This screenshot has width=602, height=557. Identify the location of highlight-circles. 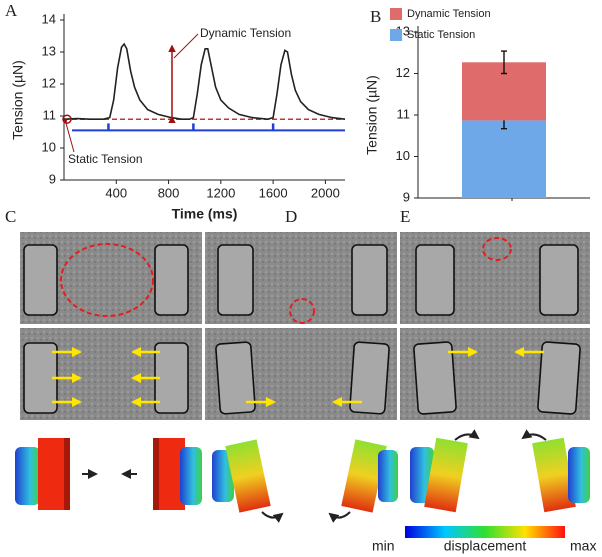
(286, 280).